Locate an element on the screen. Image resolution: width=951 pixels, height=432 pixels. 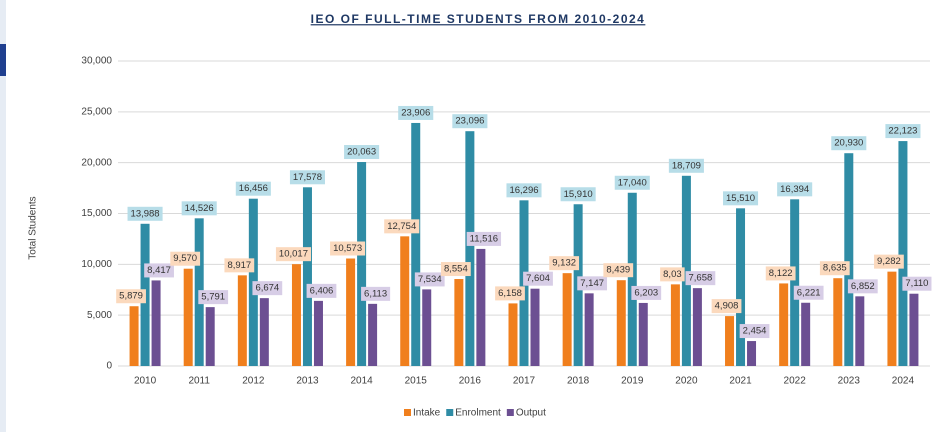
value-label-text: 5,791 is located at coordinates (213, 297).